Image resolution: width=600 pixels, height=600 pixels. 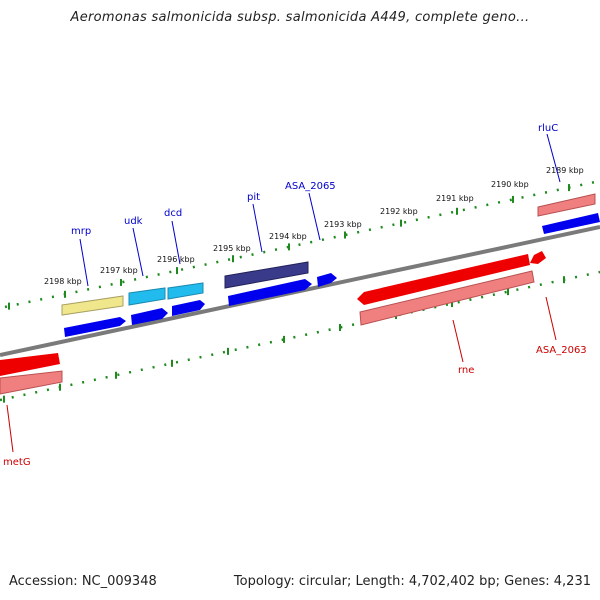 I want to click on leader-line-pit, so click(x=257, y=228).